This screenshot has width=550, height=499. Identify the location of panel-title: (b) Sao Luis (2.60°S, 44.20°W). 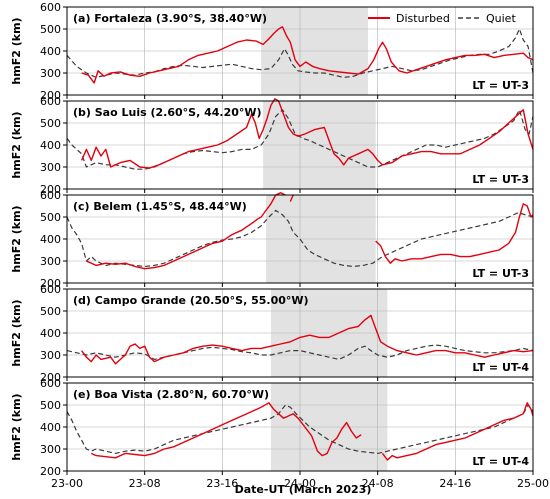
(167, 112).